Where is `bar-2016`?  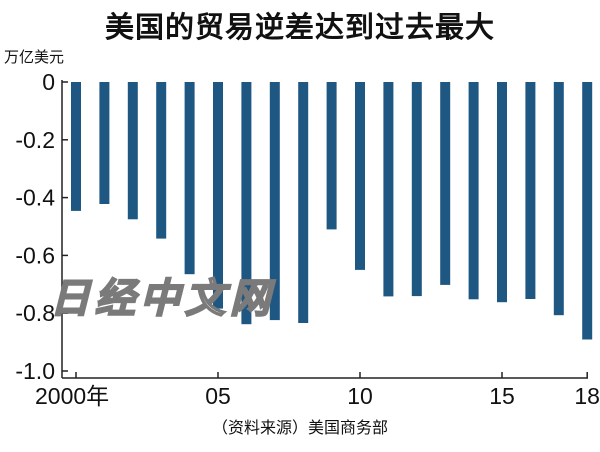
bar-2016 is located at coordinates (530, 190).